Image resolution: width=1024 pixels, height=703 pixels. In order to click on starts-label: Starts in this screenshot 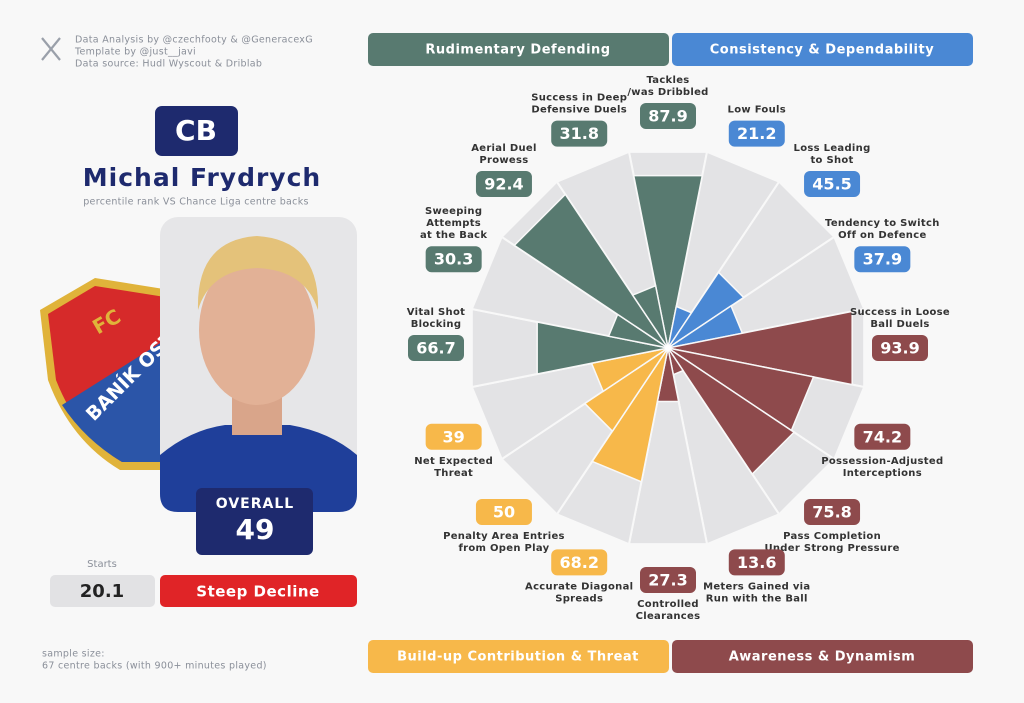, I will do `click(102, 564)`.